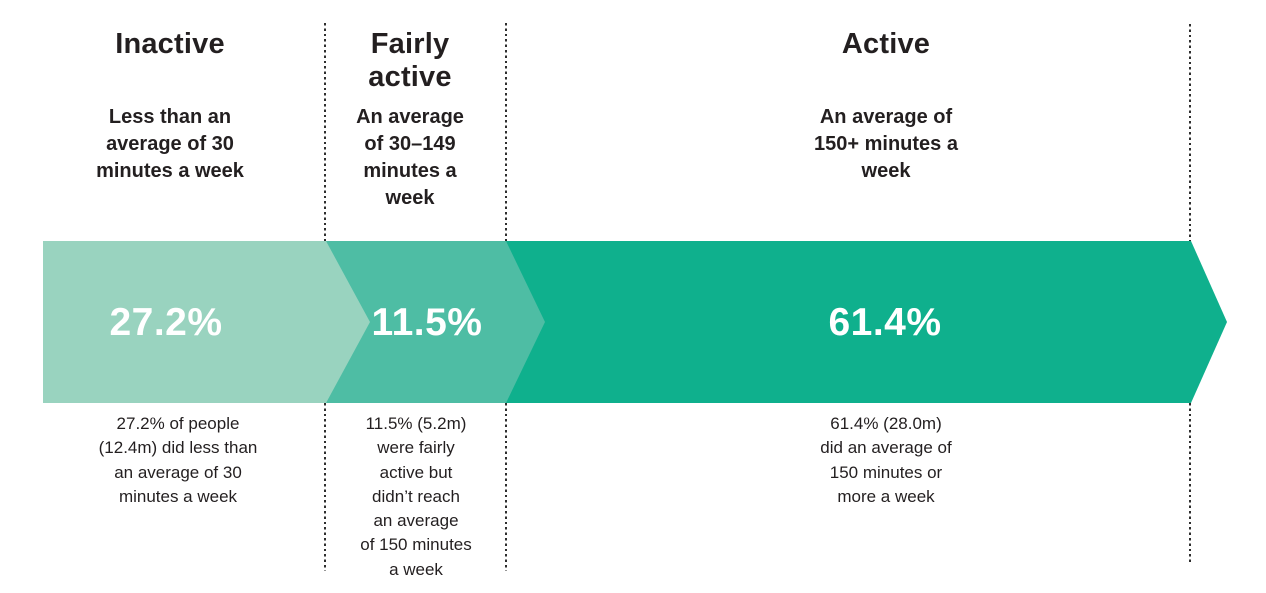 The height and width of the screenshot is (593, 1266). What do you see at coordinates (1190, 484) in the screenshot?
I see `divider-right-edge-bottom` at bounding box center [1190, 484].